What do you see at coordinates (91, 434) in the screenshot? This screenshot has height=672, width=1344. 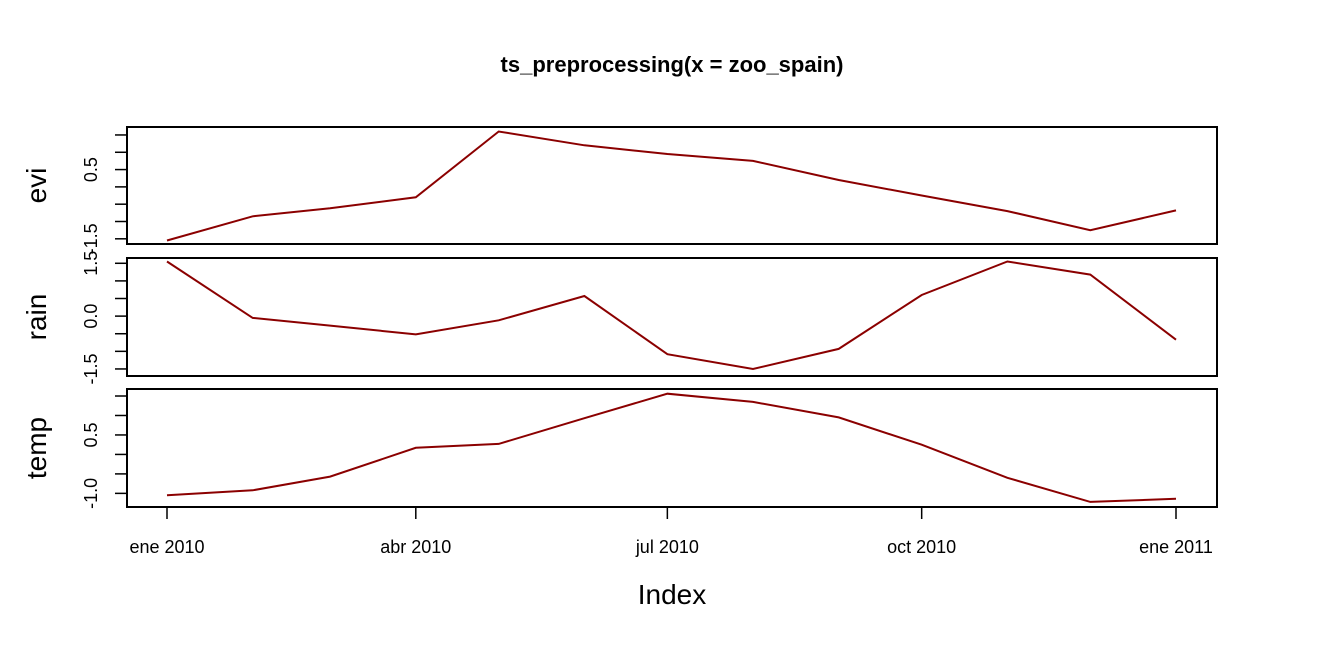 I see `y-tick-label-temp: 0.5` at bounding box center [91, 434].